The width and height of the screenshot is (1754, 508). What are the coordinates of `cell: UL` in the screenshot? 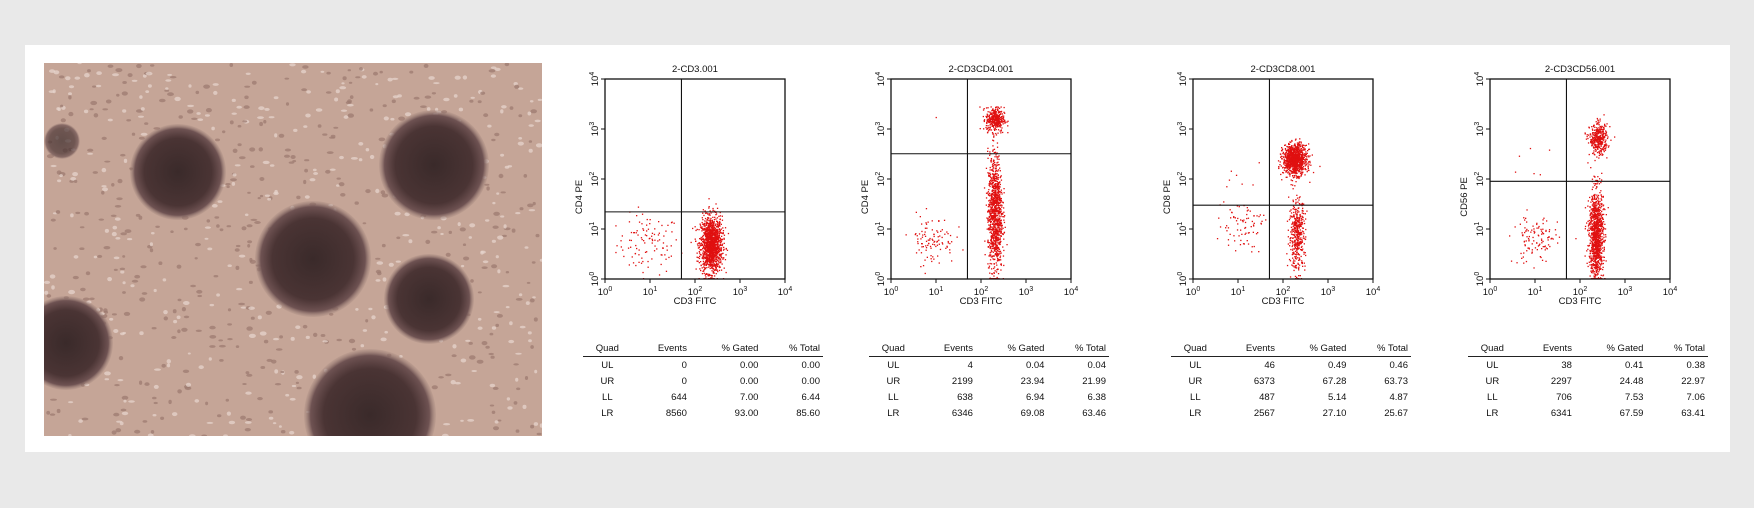 It's located at (607, 365).